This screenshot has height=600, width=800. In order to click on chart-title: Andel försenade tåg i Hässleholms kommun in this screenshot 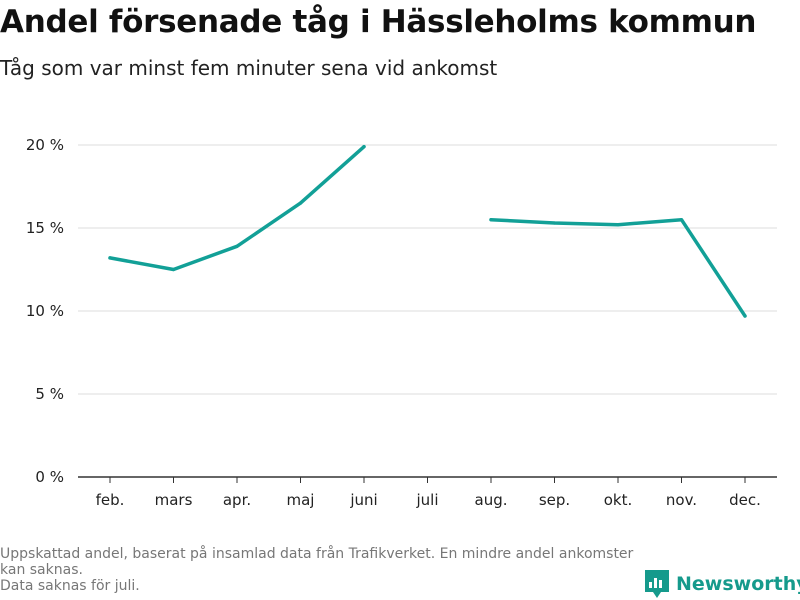, I will do `click(378, 22)`.